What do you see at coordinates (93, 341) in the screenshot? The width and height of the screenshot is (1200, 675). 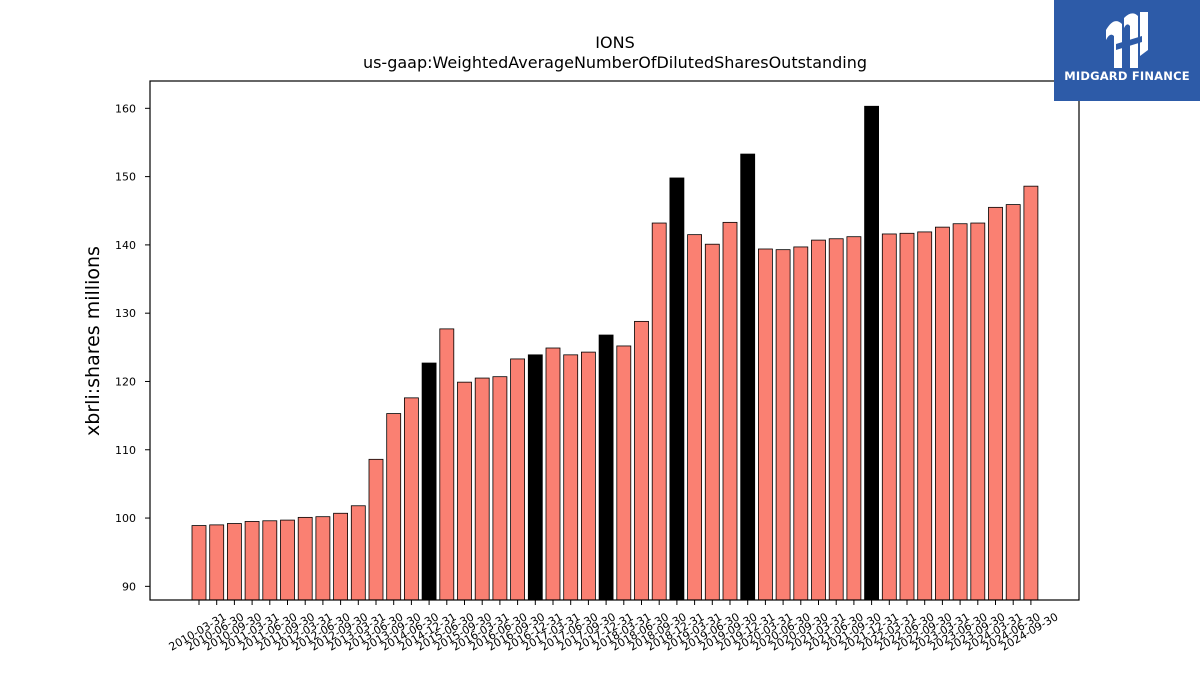 I see `y-axis-label: xbrli:shares millions` at bounding box center [93, 341].